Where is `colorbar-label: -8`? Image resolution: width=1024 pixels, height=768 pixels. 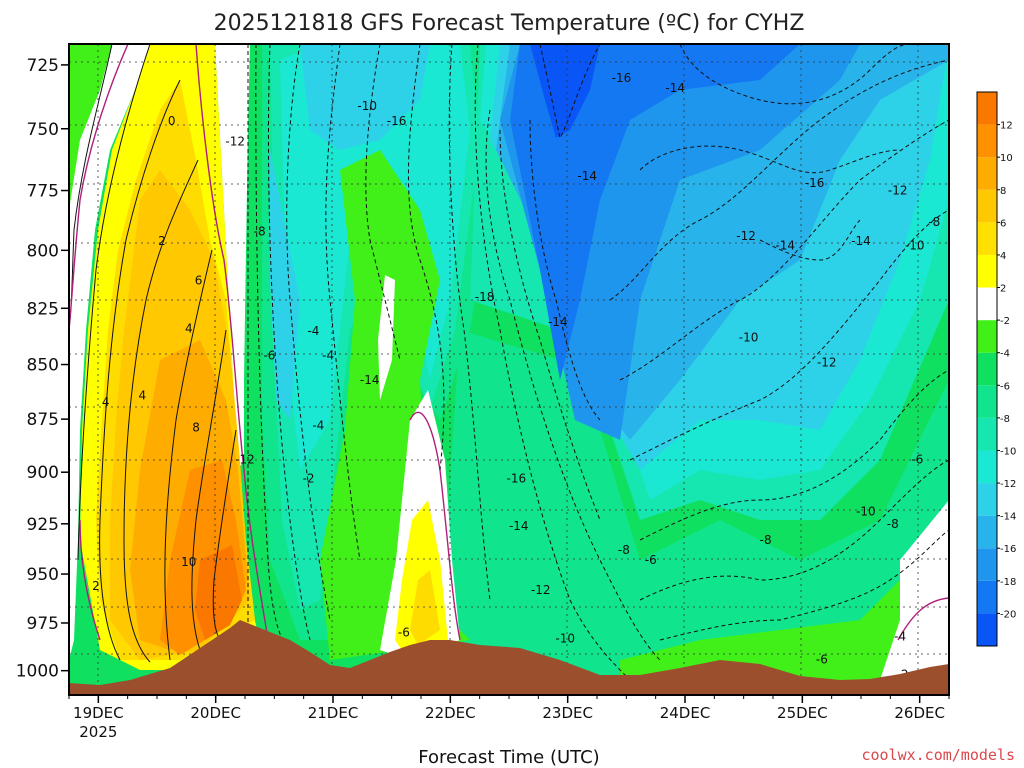 colorbar-label: -8 is located at coordinates (1005, 419).